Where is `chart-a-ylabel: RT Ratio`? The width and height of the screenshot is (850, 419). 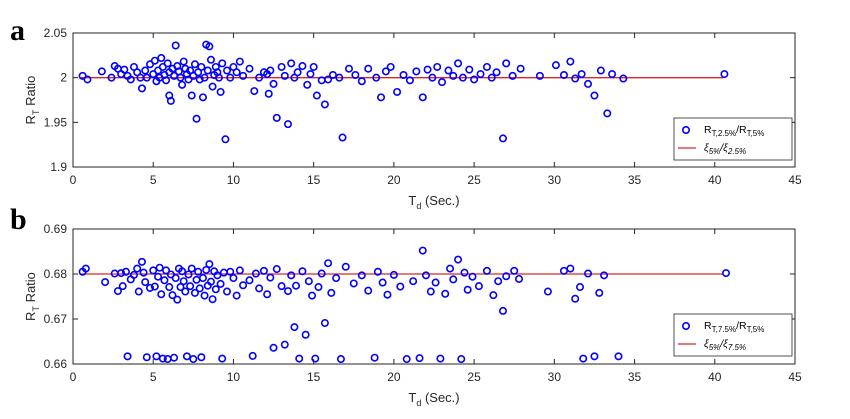 chart-a-ylabel: RT Ratio is located at coordinates (32, 100).